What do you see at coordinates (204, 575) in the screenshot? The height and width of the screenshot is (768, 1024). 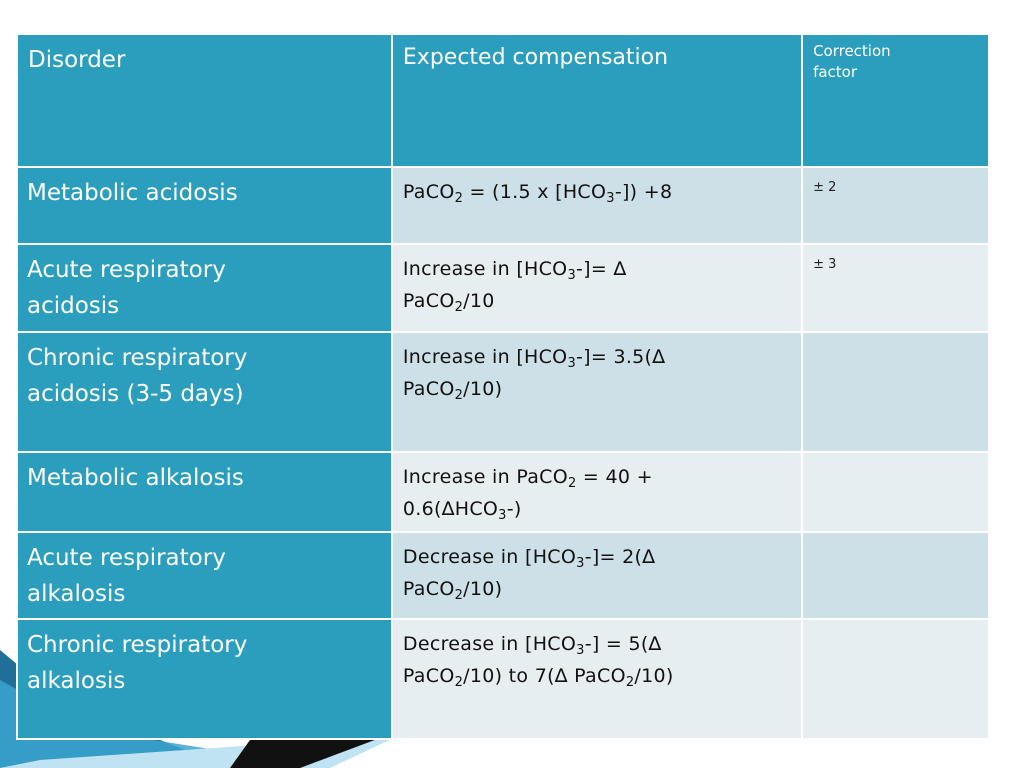 I see `disorder-cell: Acute respiratory alkalosis` at bounding box center [204, 575].